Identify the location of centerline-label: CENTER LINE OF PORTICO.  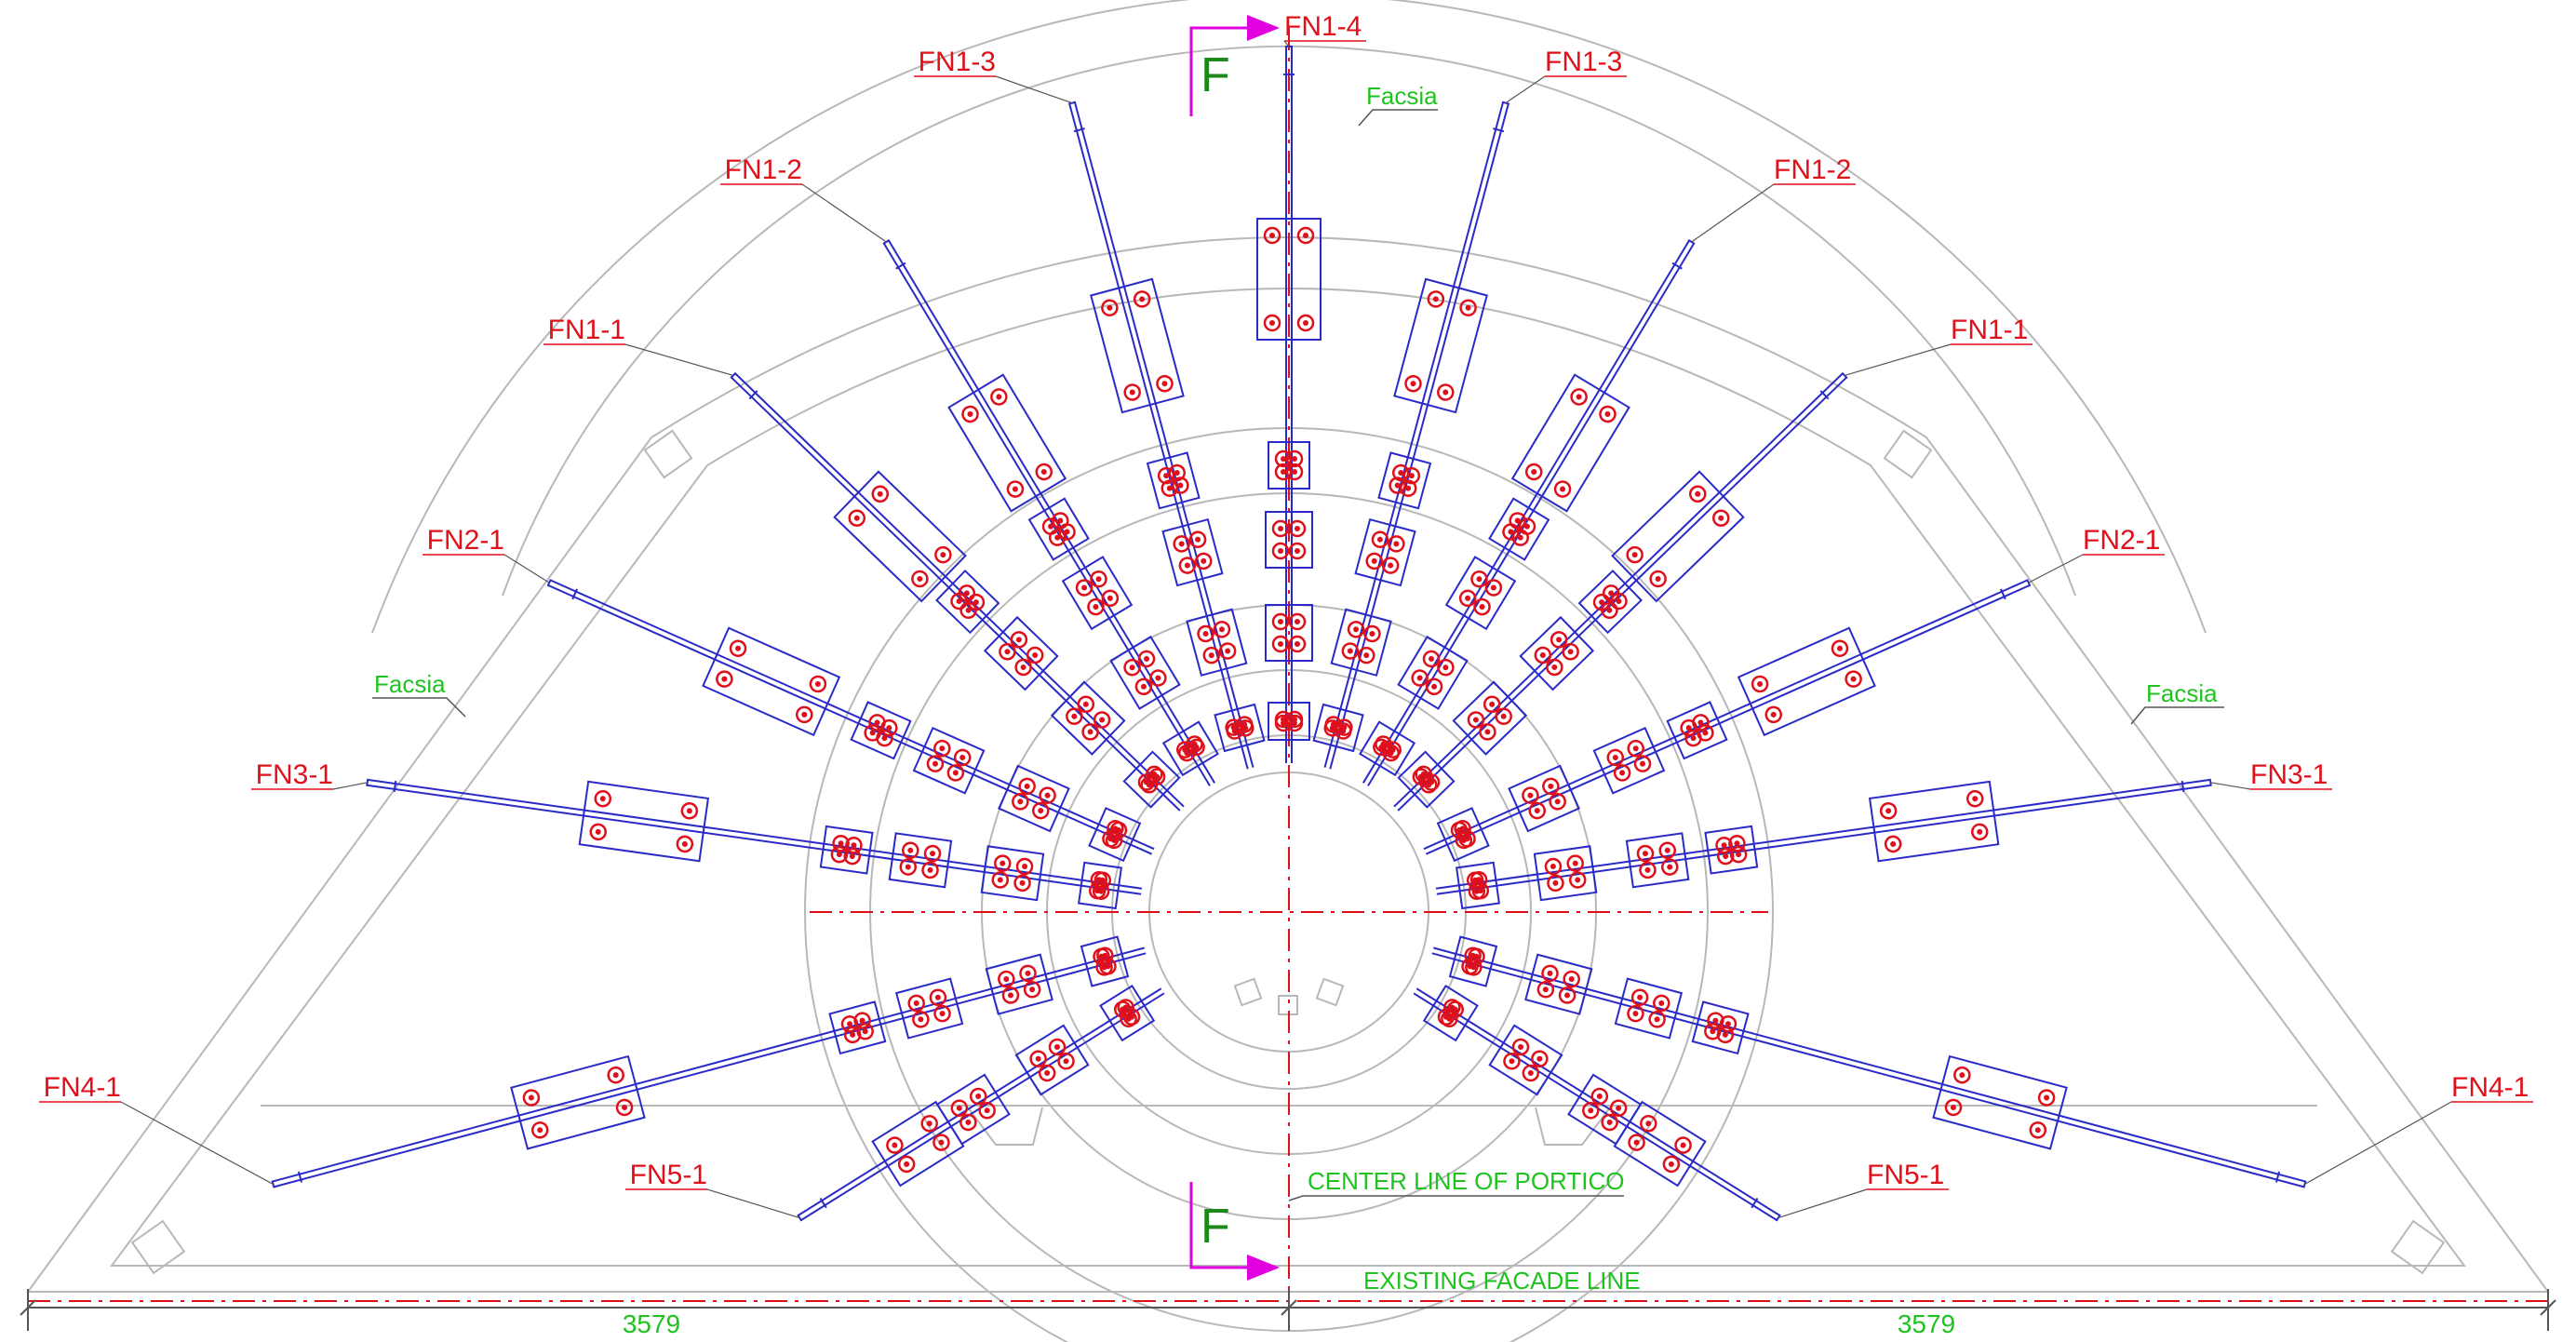
(1466, 1181).